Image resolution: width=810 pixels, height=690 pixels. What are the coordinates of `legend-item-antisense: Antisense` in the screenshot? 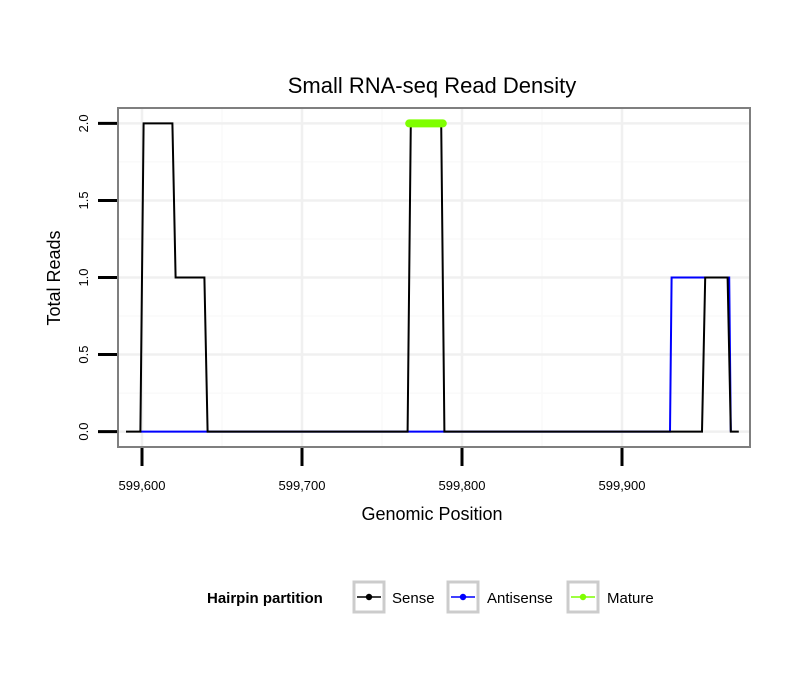 It's located at (499, 597).